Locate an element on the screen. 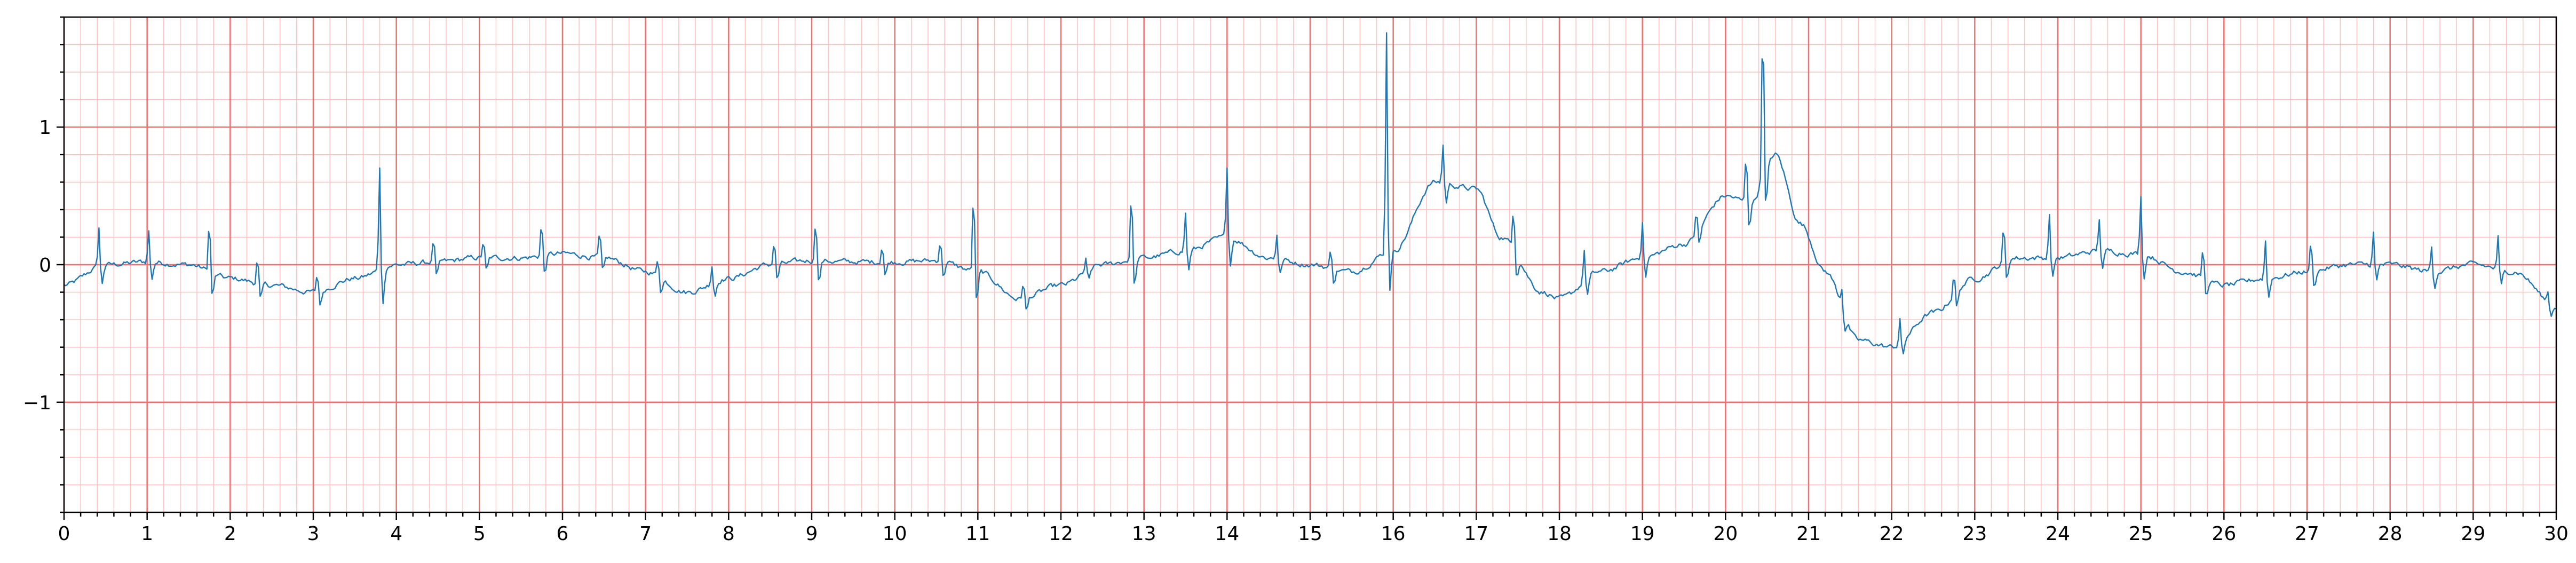 This screenshot has width=2576, height=563. x-tick-label: 9 is located at coordinates (812, 534).